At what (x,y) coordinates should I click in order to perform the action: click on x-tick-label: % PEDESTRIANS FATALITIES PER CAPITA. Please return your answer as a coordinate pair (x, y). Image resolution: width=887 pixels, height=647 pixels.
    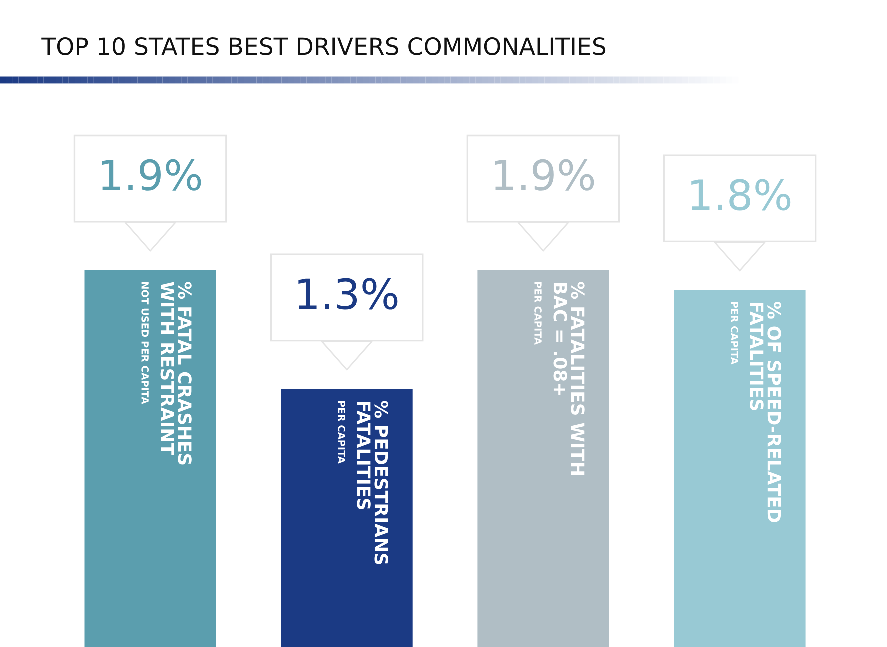
    Looking at the image, I should click on (363, 482).